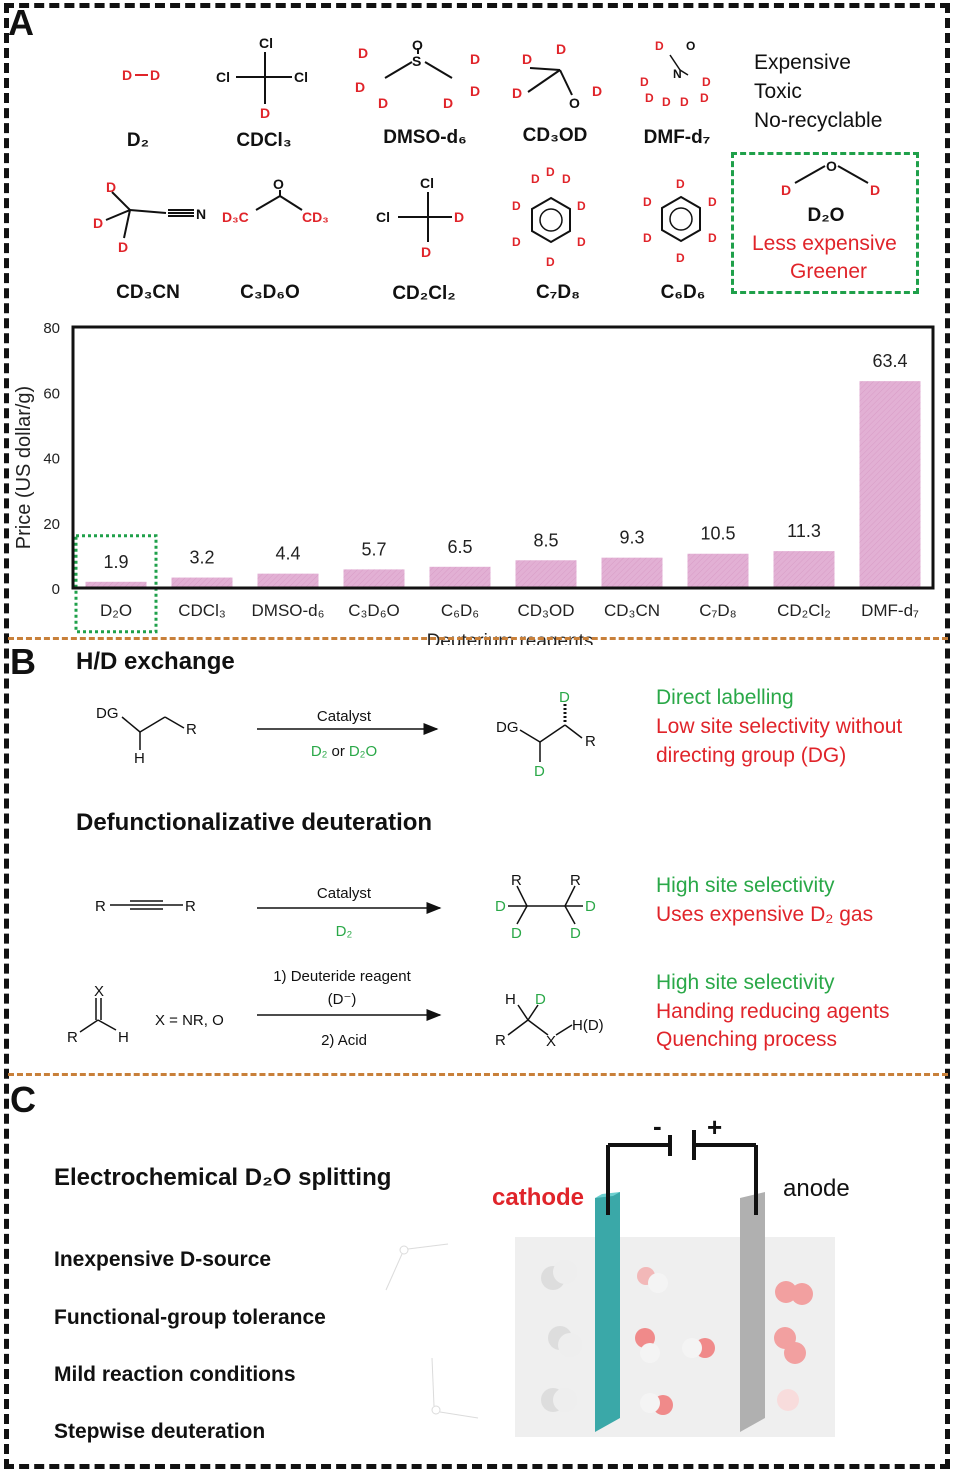 This screenshot has height=1473, width=955. What do you see at coordinates (116, 584) in the screenshot?
I see `highlight-box` at bounding box center [116, 584].